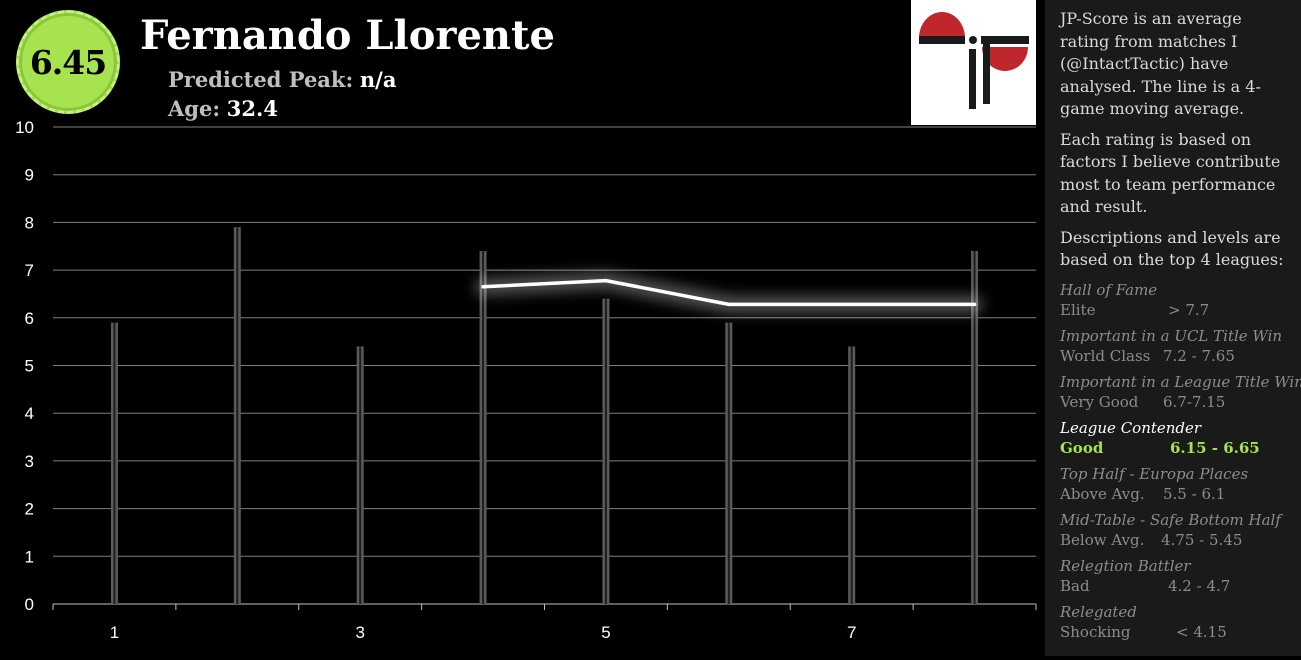 The image size is (1301, 660). What do you see at coordinates (29, 270) in the screenshot?
I see `y-tick-label: 7` at bounding box center [29, 270].